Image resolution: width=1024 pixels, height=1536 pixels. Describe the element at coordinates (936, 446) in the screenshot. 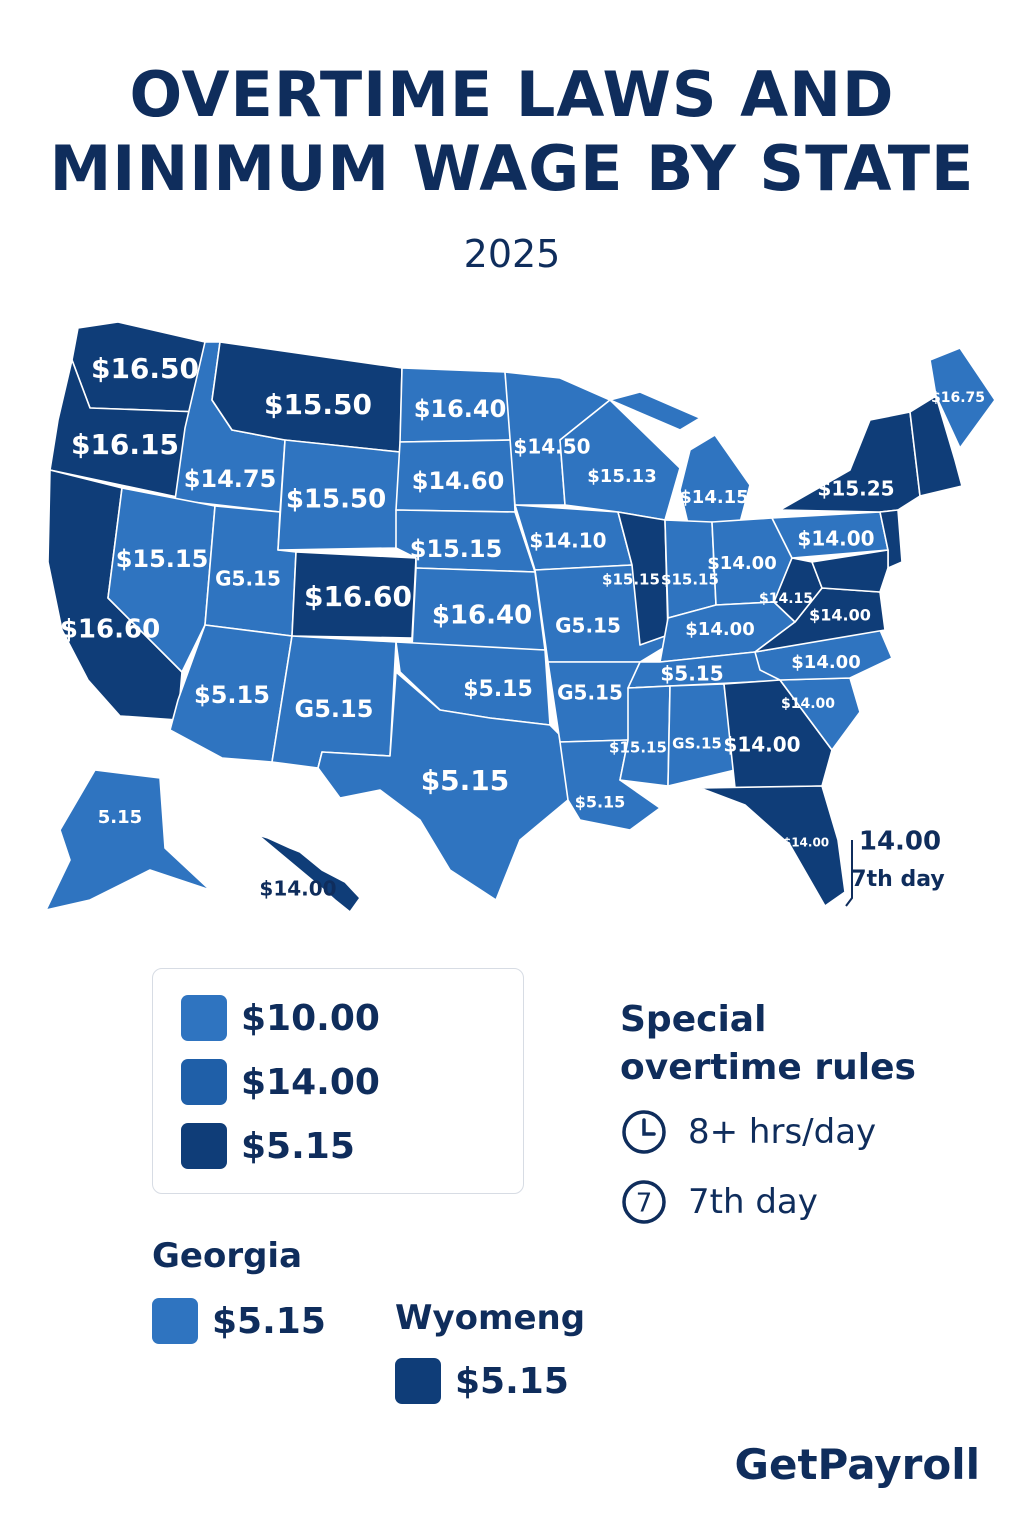

I see `state-new-england` at that location.